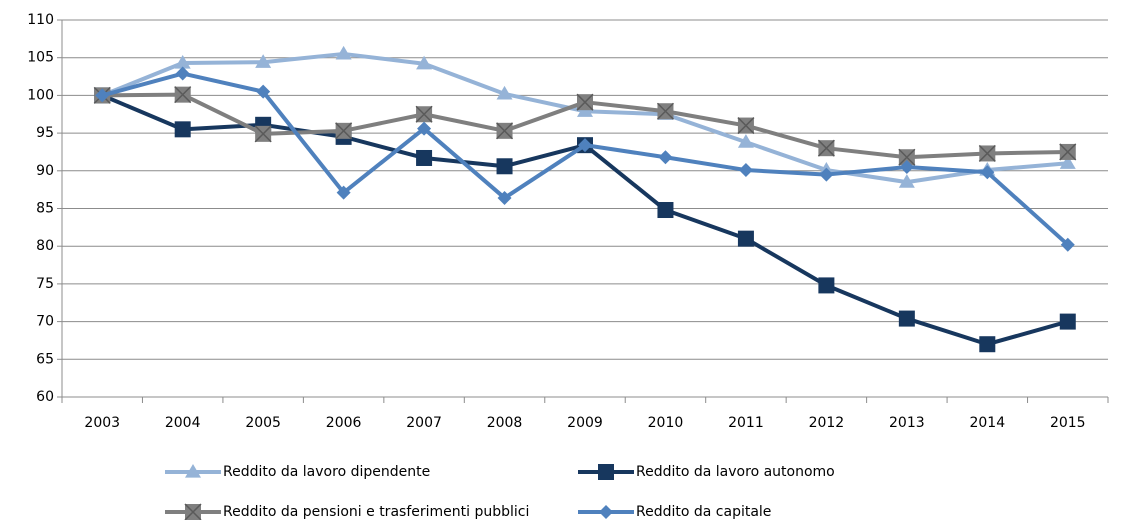 This screenshot has height=520, width=1126. I want to click on x-tick-label: 2003, so click(102, 423).